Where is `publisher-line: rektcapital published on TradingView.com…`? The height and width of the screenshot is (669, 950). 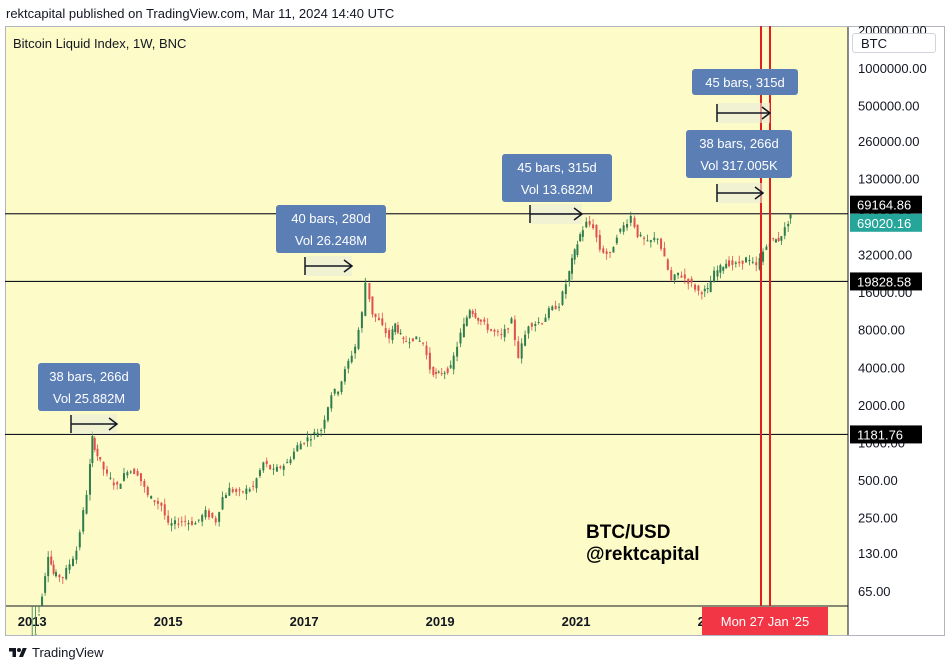 publisher-line: rektcapital published on TradingView.com… is located at coordinates (200, 13).